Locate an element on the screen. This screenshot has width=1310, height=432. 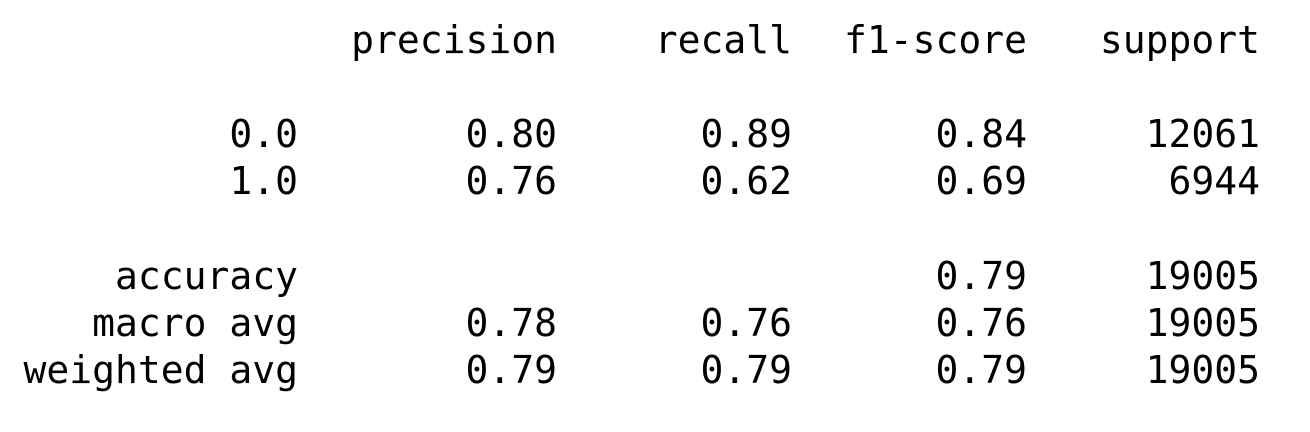
row-label: macro avg is located at coordinates (195, 323).